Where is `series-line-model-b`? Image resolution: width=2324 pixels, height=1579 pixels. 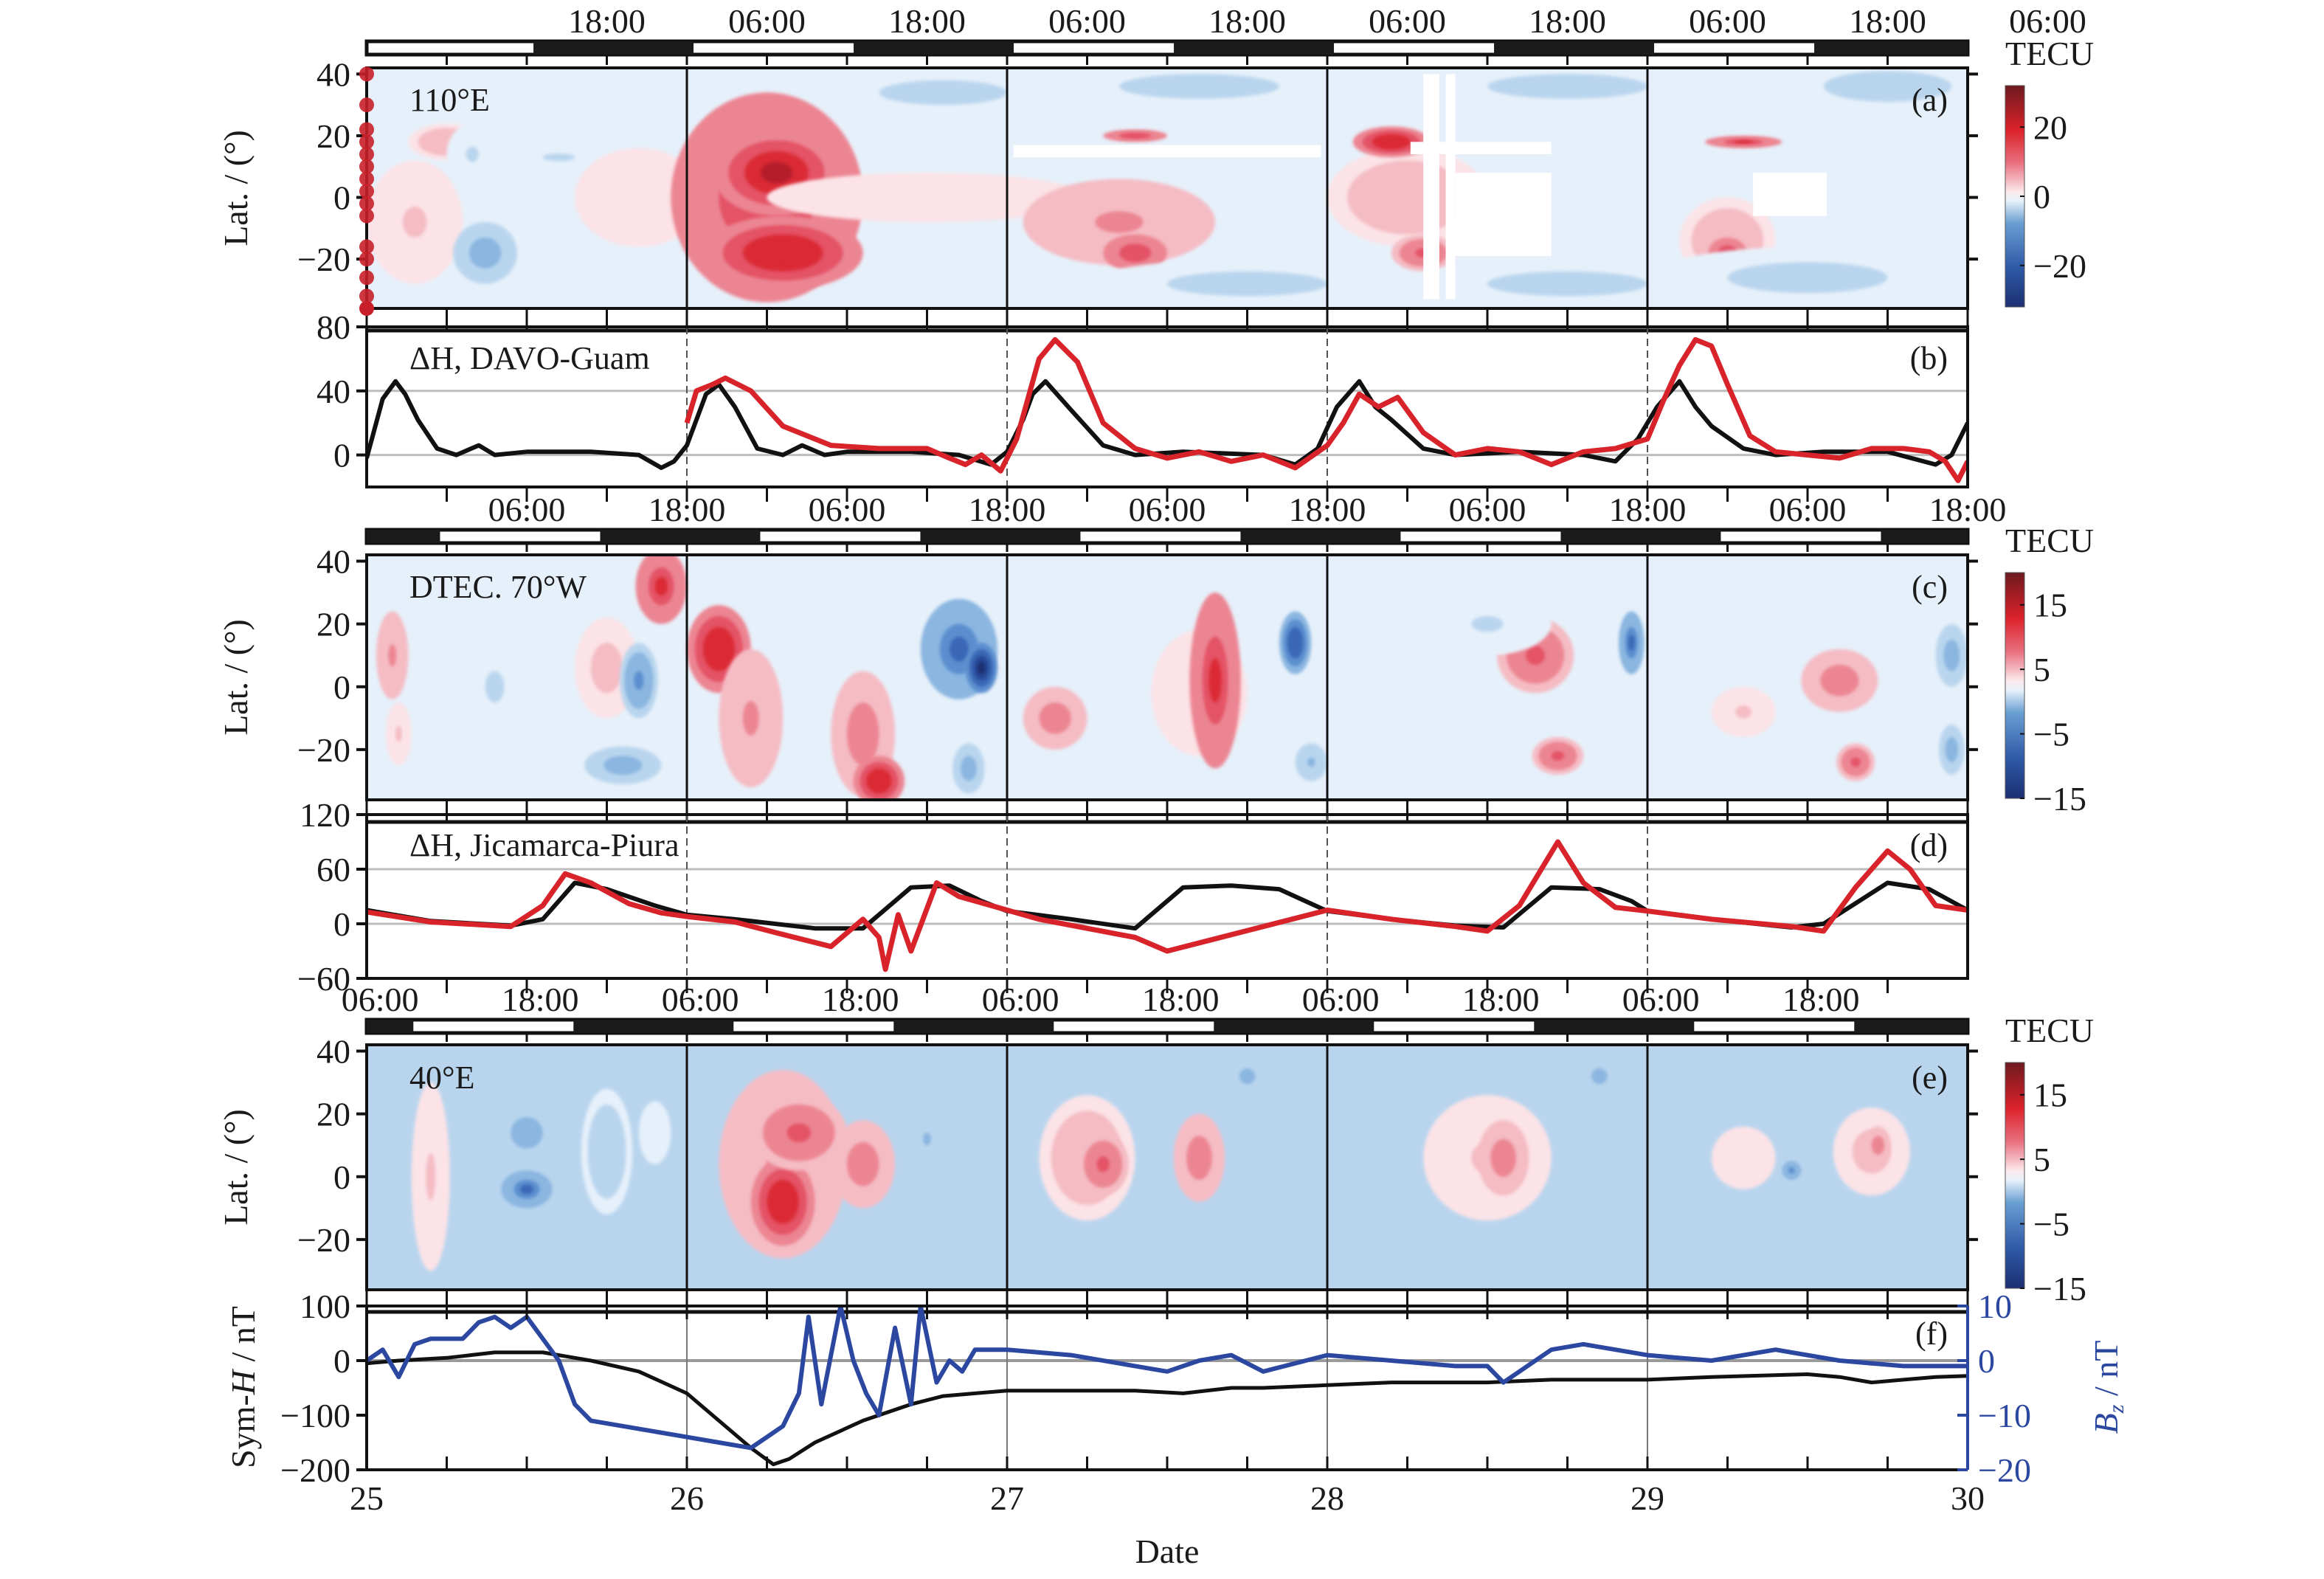 series-line-model-b is located at coordinates (1326, 409).